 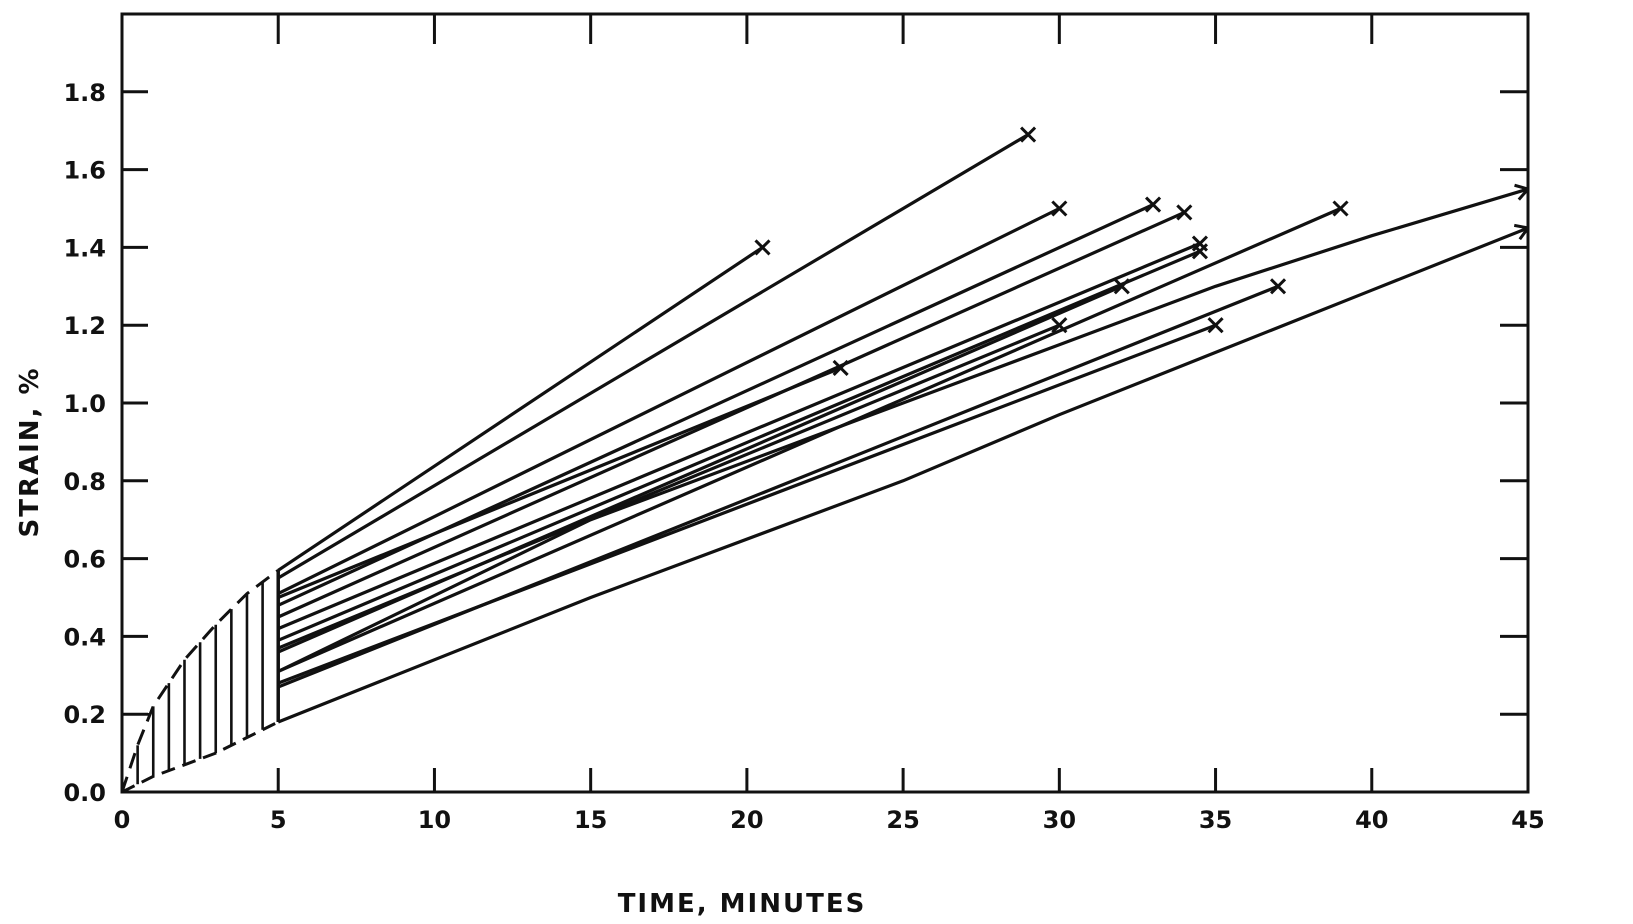 I want to click on x-tick-label: 0, so click(x=122, y=820).